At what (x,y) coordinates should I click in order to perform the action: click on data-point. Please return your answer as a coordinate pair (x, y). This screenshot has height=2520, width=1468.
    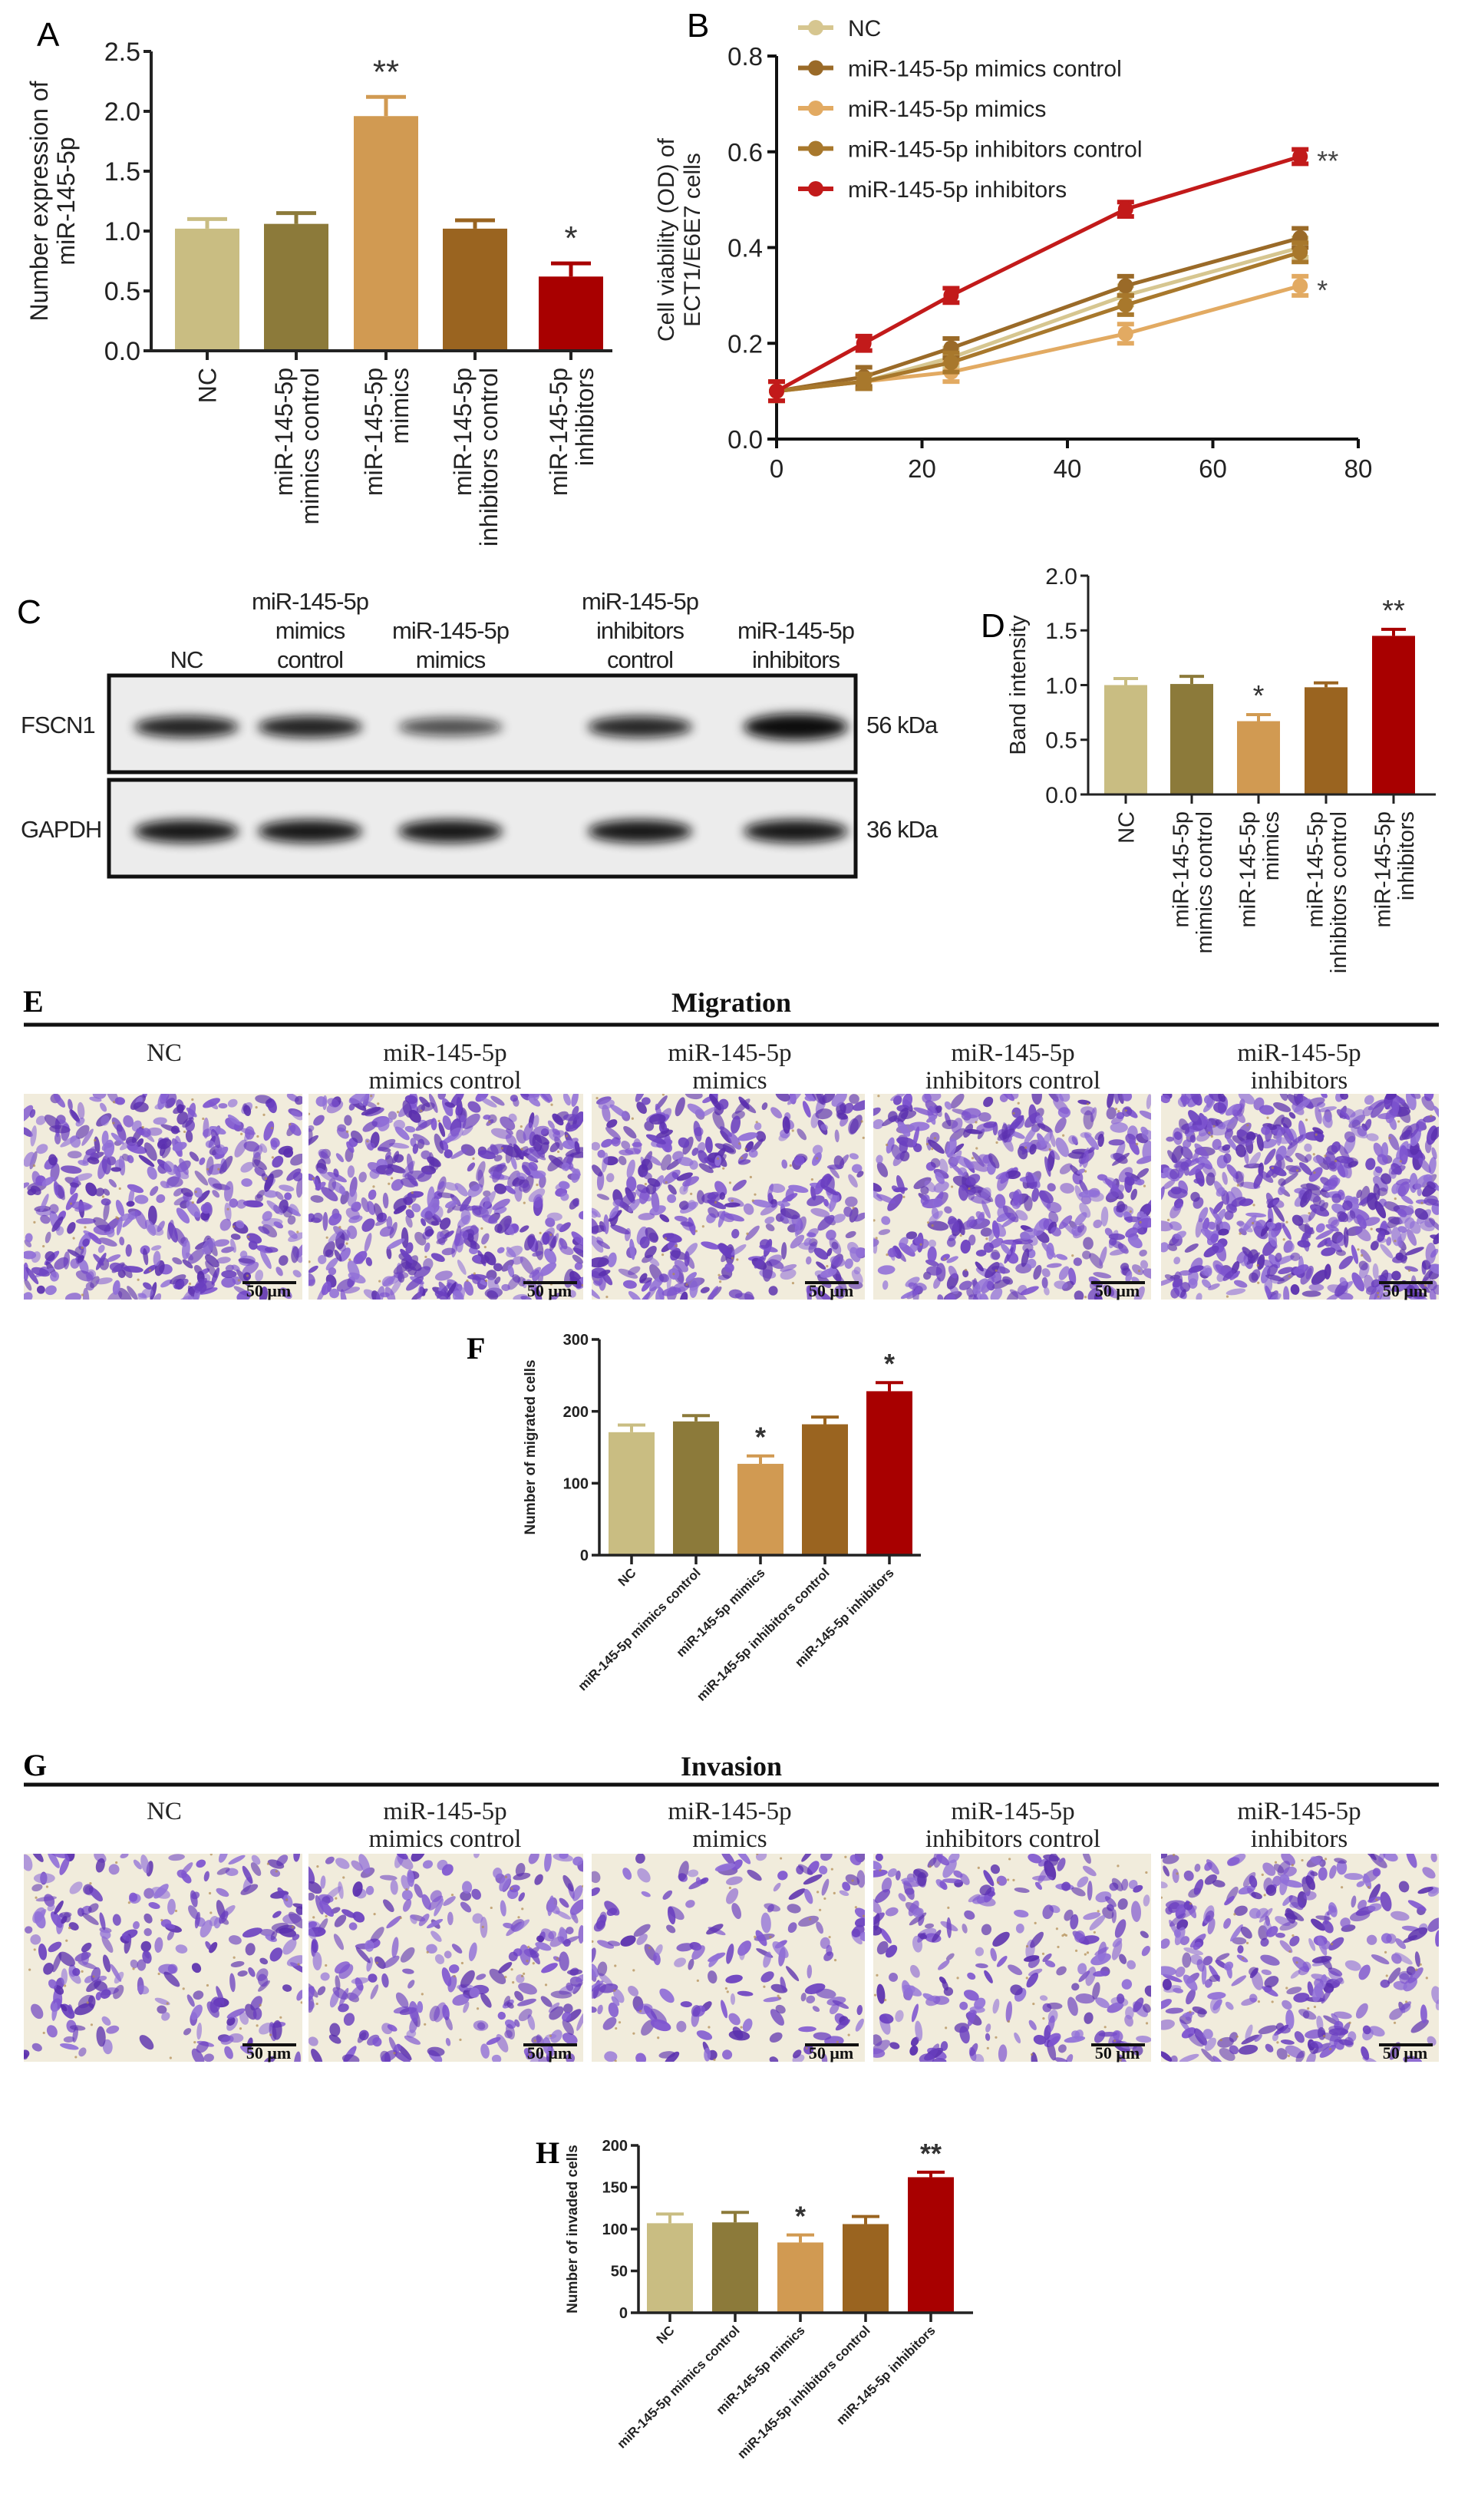
    Looking at the image, I should click on (1125, 333).